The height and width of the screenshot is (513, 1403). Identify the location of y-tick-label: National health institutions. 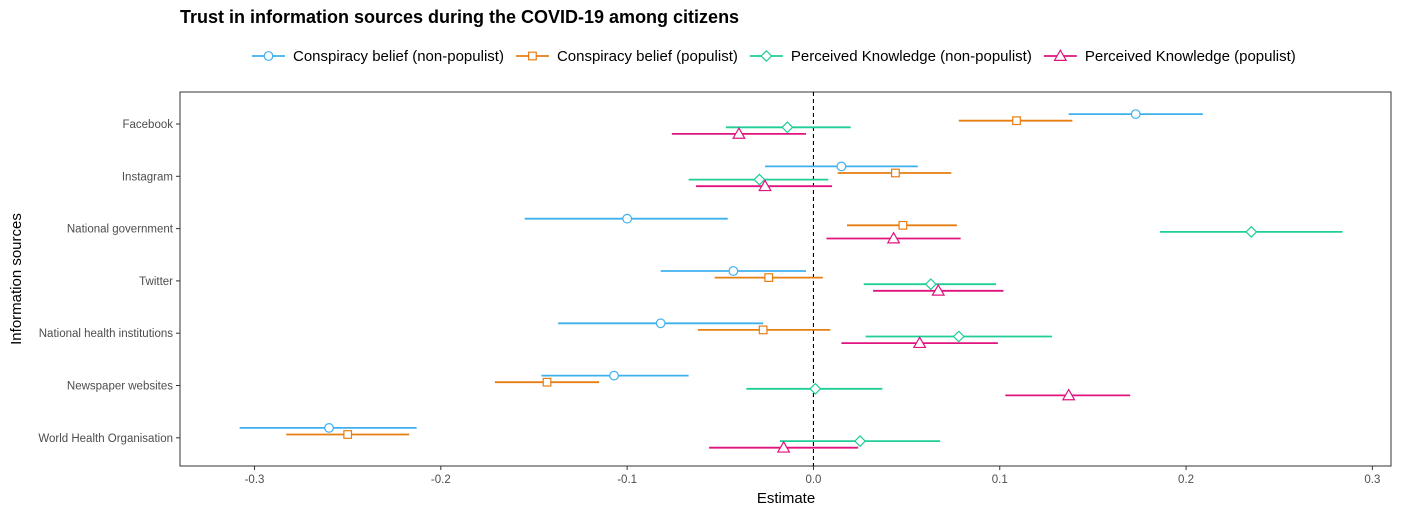
(106, 334).